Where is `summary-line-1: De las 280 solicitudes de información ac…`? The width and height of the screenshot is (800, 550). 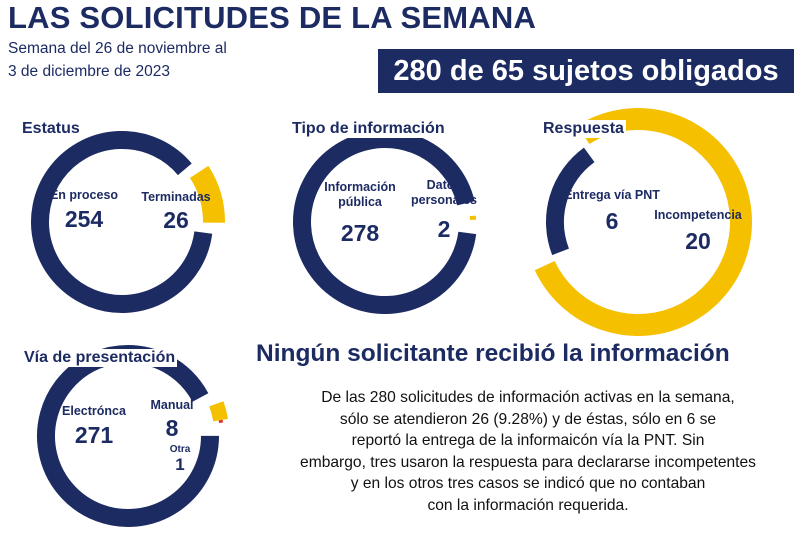 summary-line-1: De las 280 solicitudes de información ac… is located at coordinates (528, 397).